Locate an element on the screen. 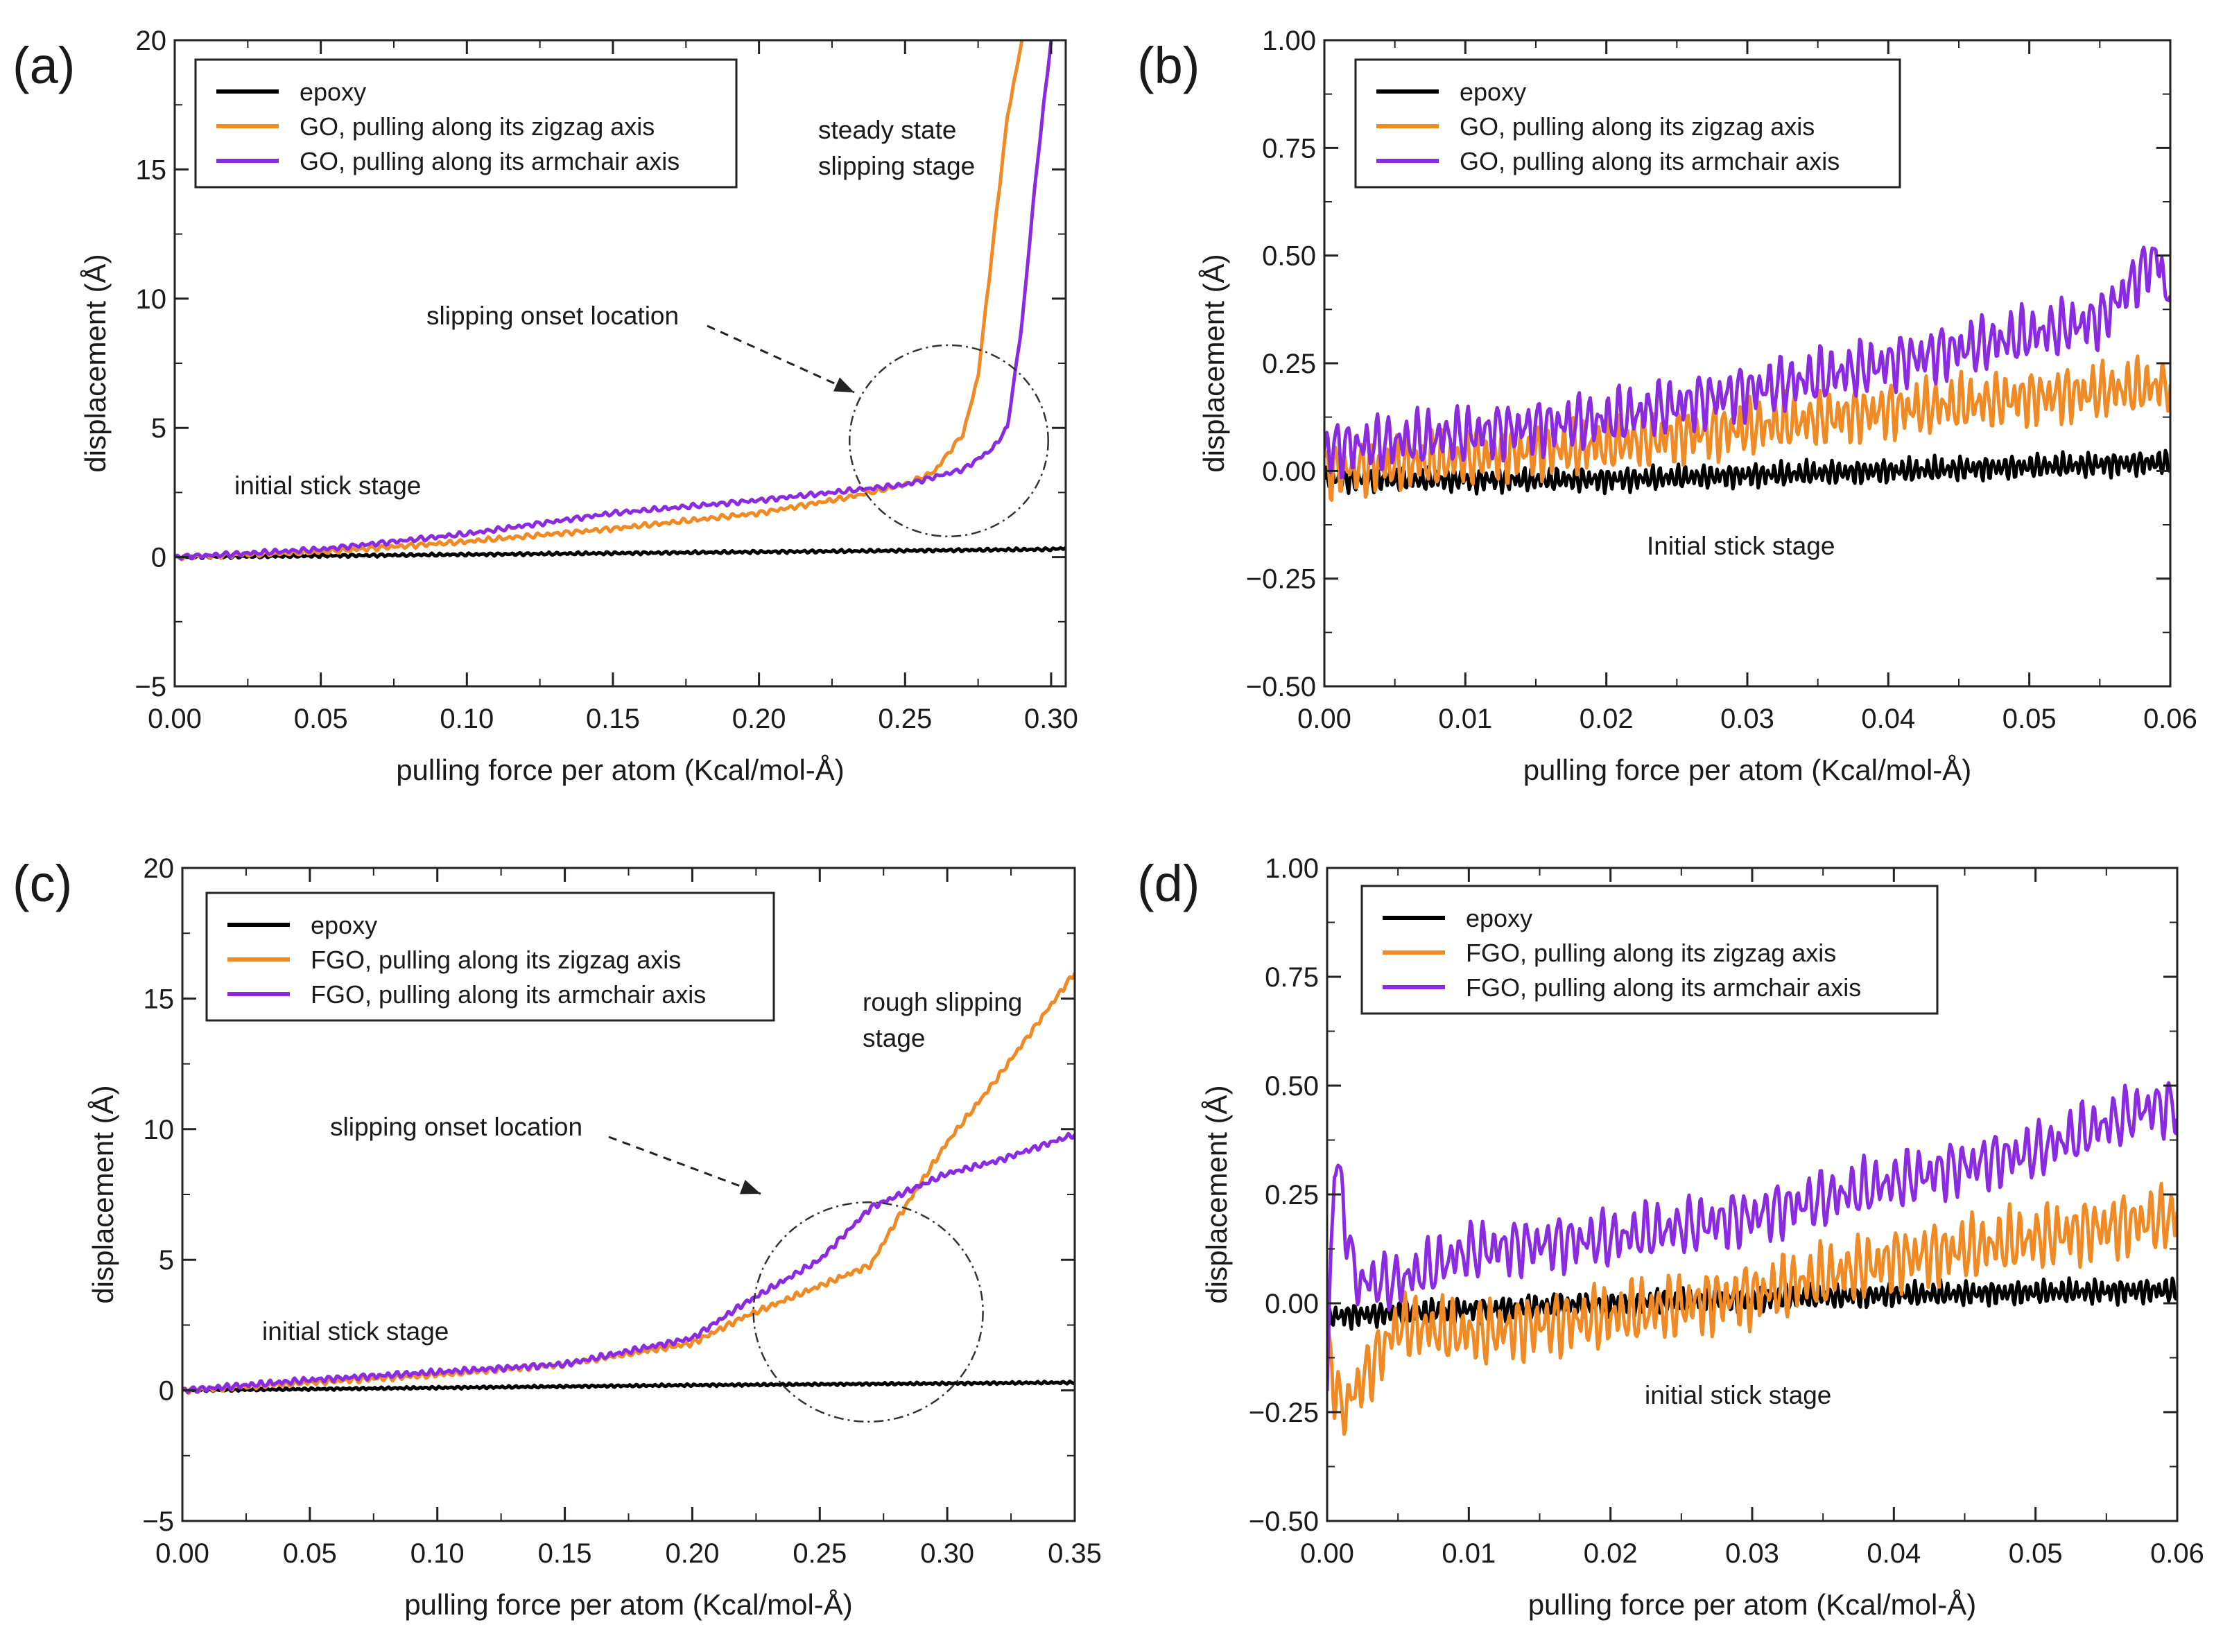 Image resolution: width=2232 pixels, height=1652 pixels. y-tick-label: 0 is located at coordinates (158, 558).